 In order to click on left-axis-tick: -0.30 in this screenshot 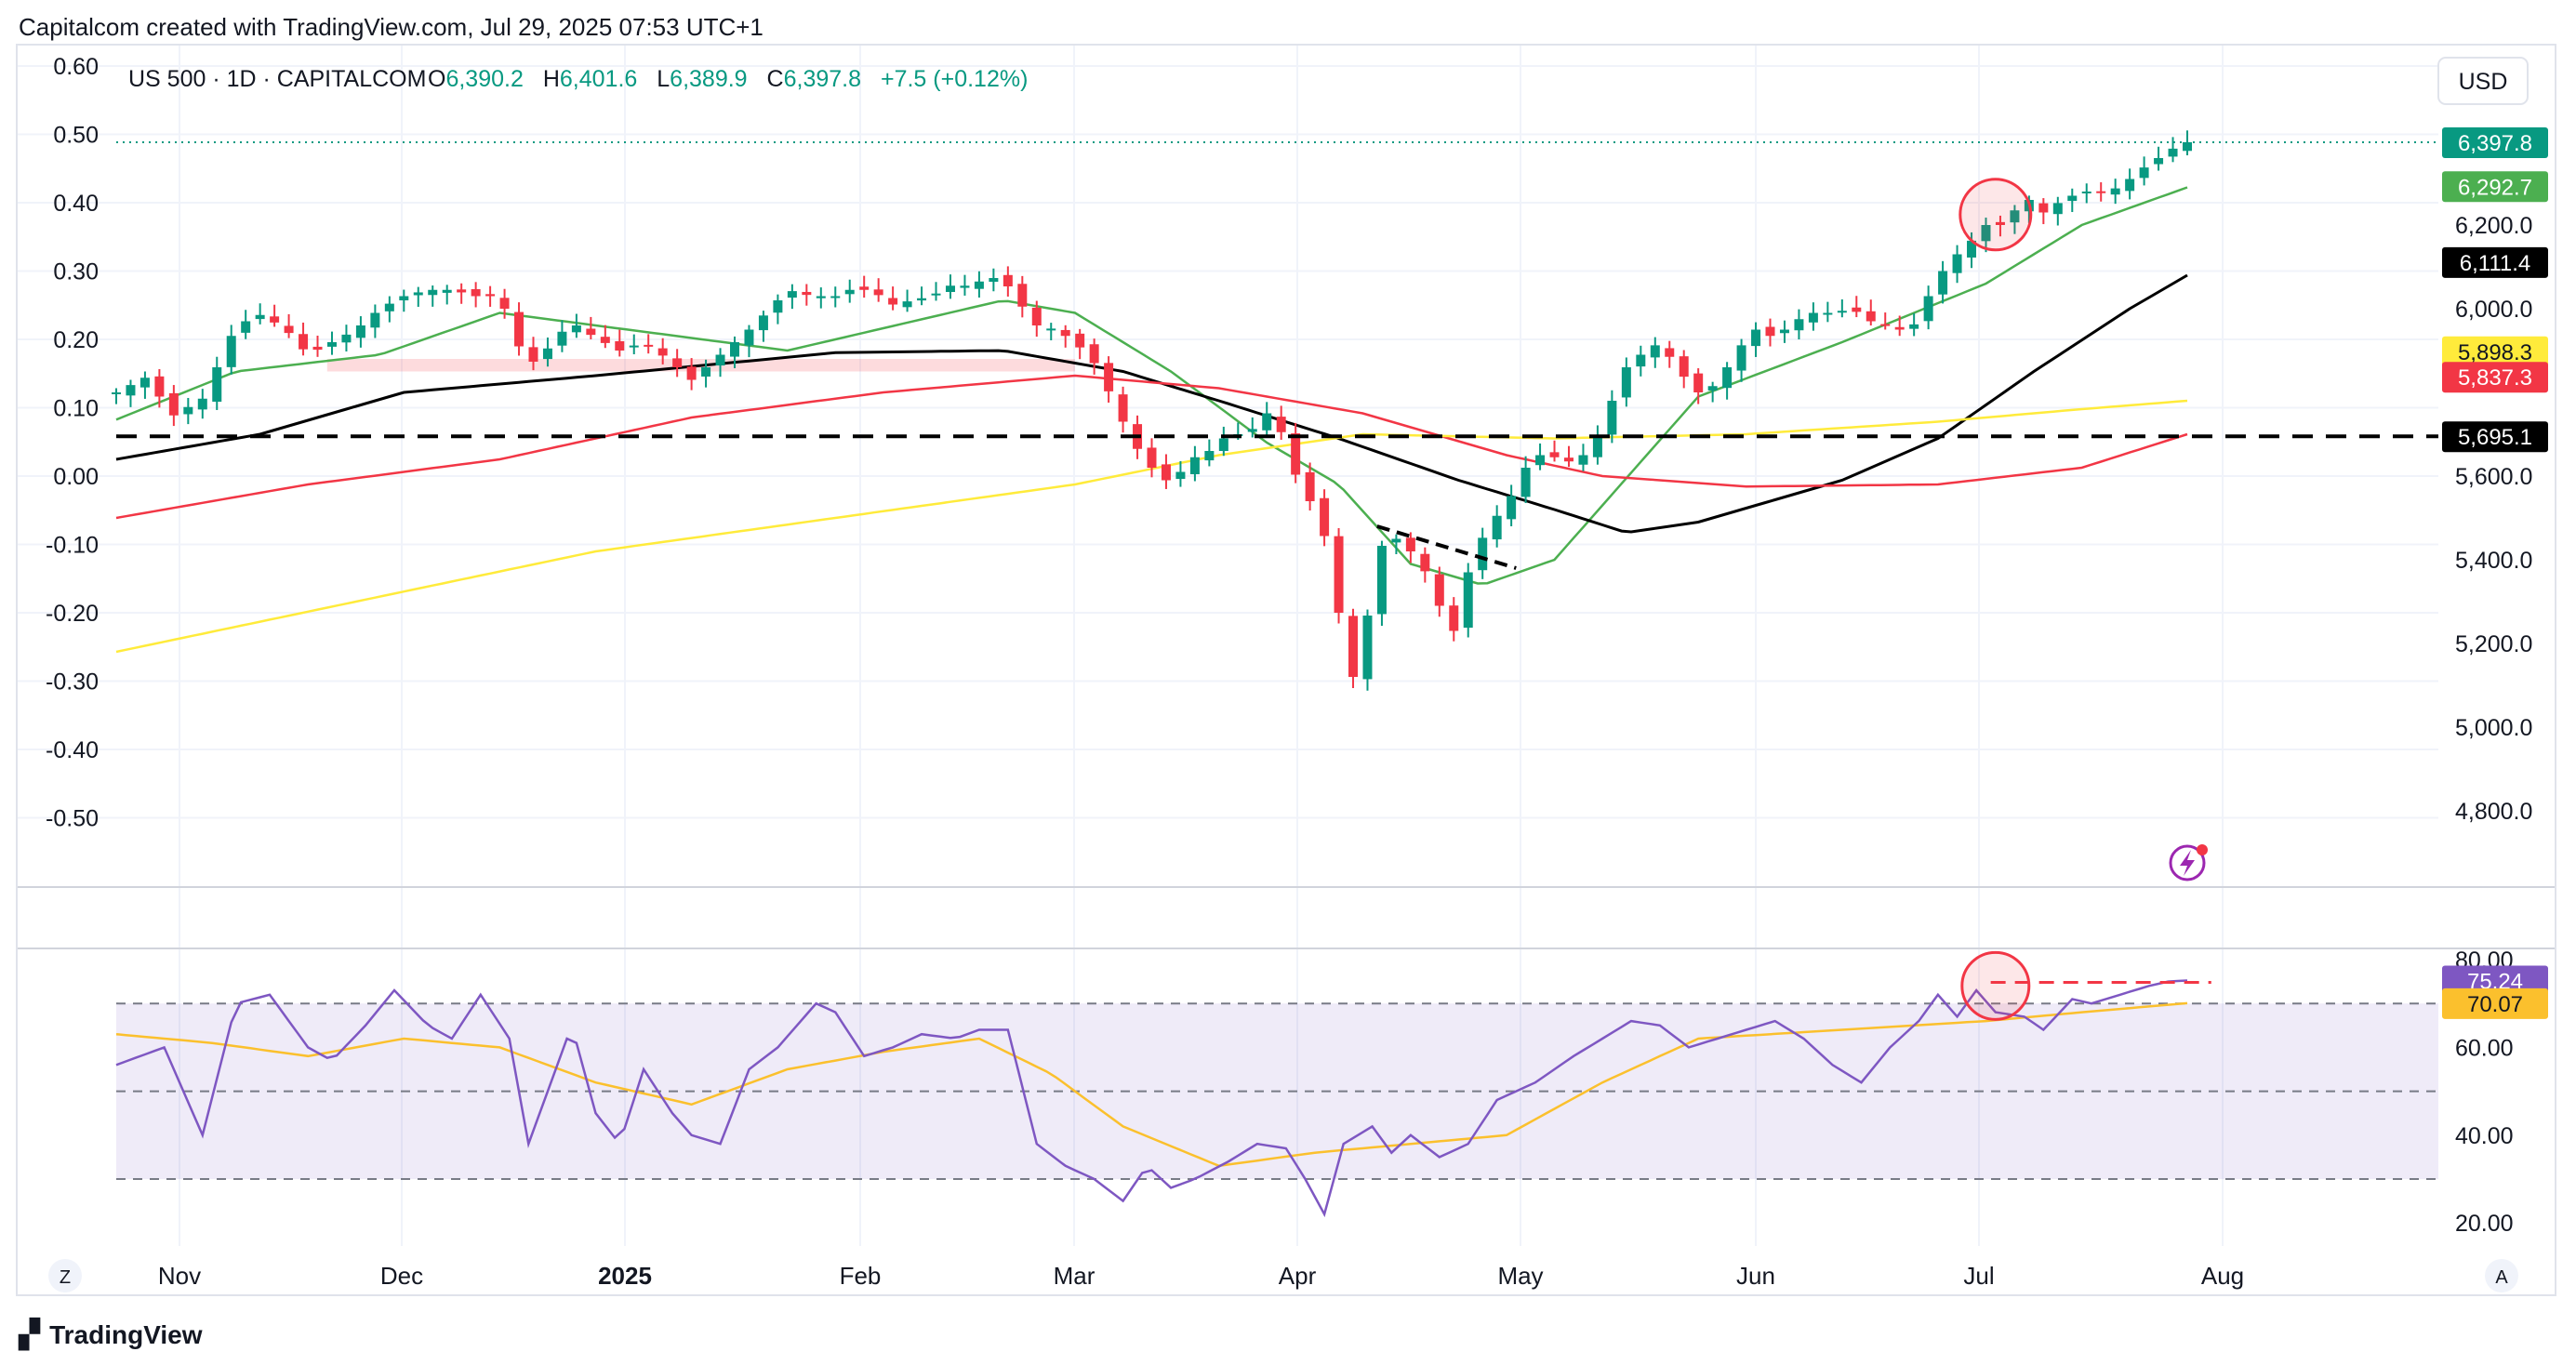, I will do `click(72, 682)`.